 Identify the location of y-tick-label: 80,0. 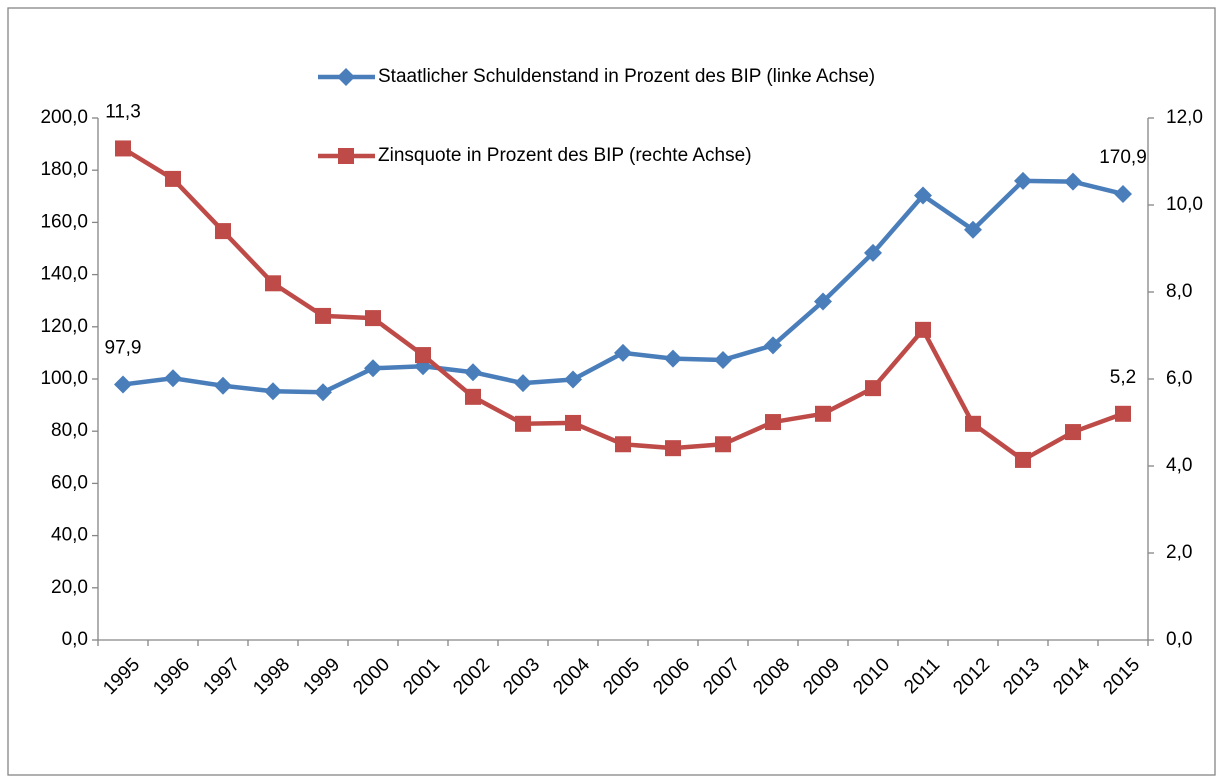
(69, 430).